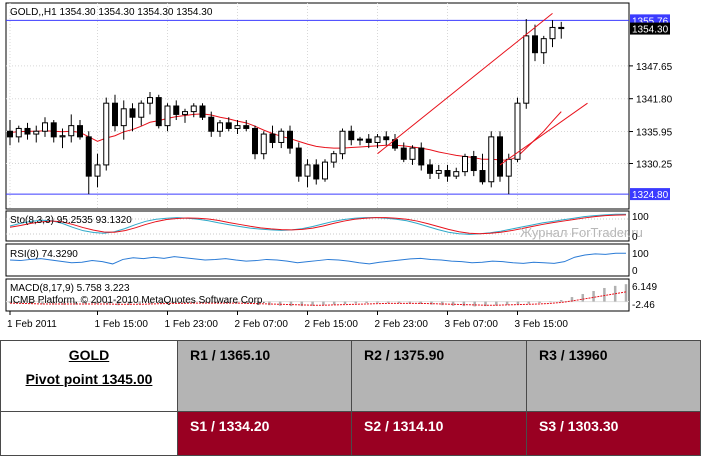  I want to click on pivot-point: Pivot point 1345.00, so click(89, 379).